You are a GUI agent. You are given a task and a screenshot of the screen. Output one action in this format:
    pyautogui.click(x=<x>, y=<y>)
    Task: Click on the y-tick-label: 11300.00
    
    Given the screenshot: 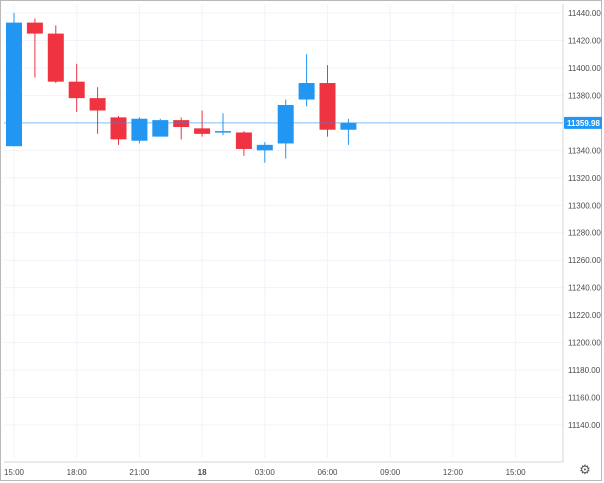 What is the action you would take?
    pyautogui.click(x=584, y=205)
    